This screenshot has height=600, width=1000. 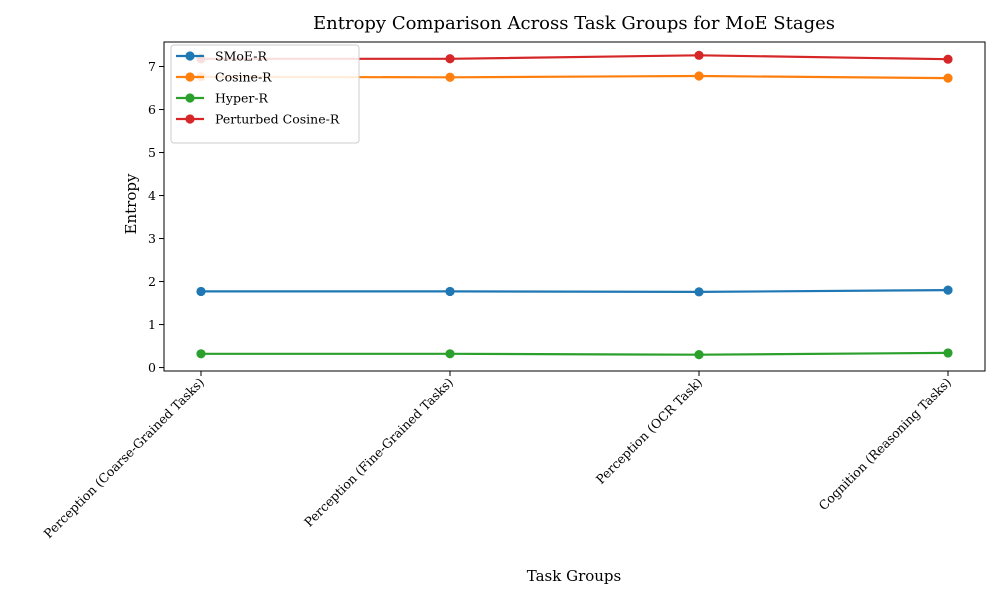 I want to click on y-tick-label: 6, so click(x=152, y=109).